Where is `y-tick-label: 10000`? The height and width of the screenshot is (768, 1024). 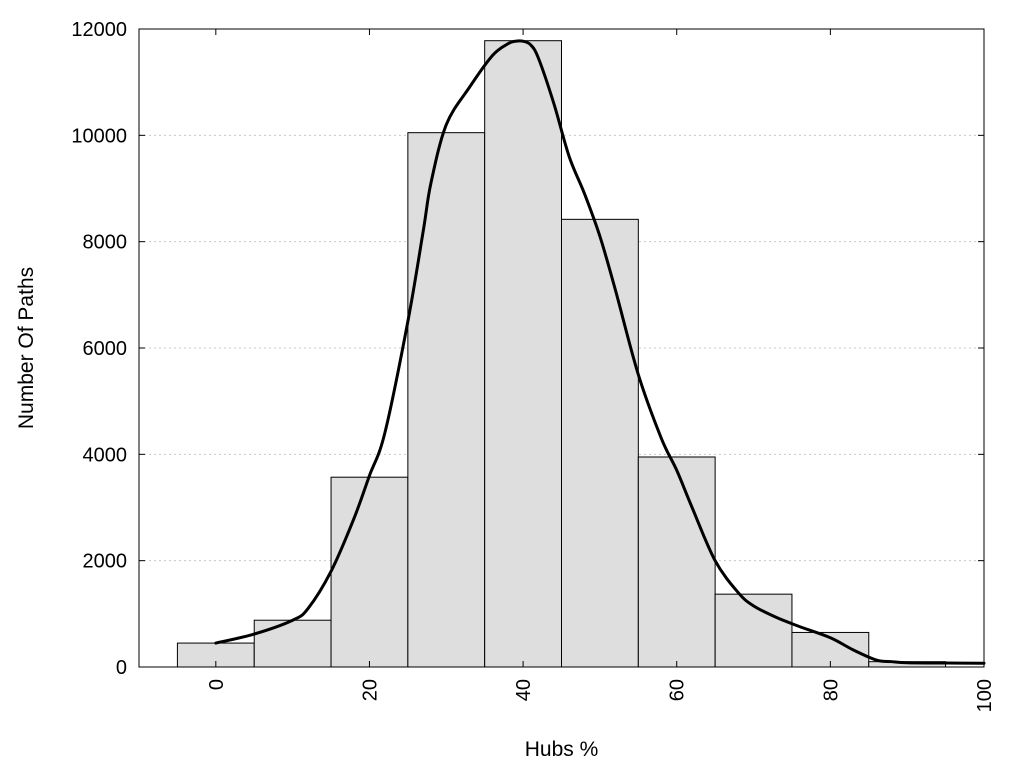
y-tick-label: 10000 is located at coordinates (99, 136).